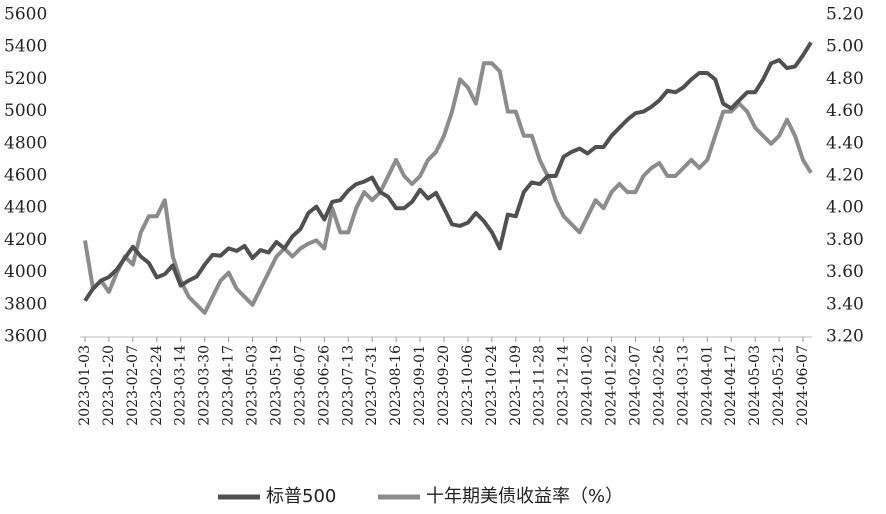 This screenshot has width=886, height=514. What do you see at coordinates (25, 208) in the screenshot?
I see `y-tick-label: 4400` at bounding box center [25, 208].